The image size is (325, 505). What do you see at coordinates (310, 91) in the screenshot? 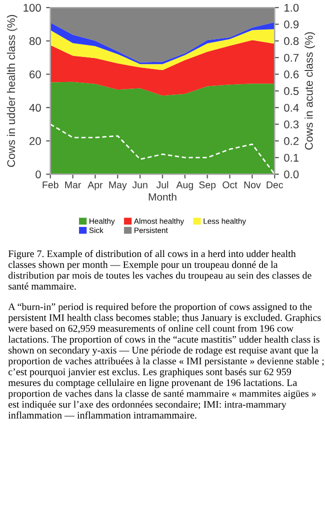
I see `y2-axis-title: Cows in acute class (%)` at bounding box center [310, 91].